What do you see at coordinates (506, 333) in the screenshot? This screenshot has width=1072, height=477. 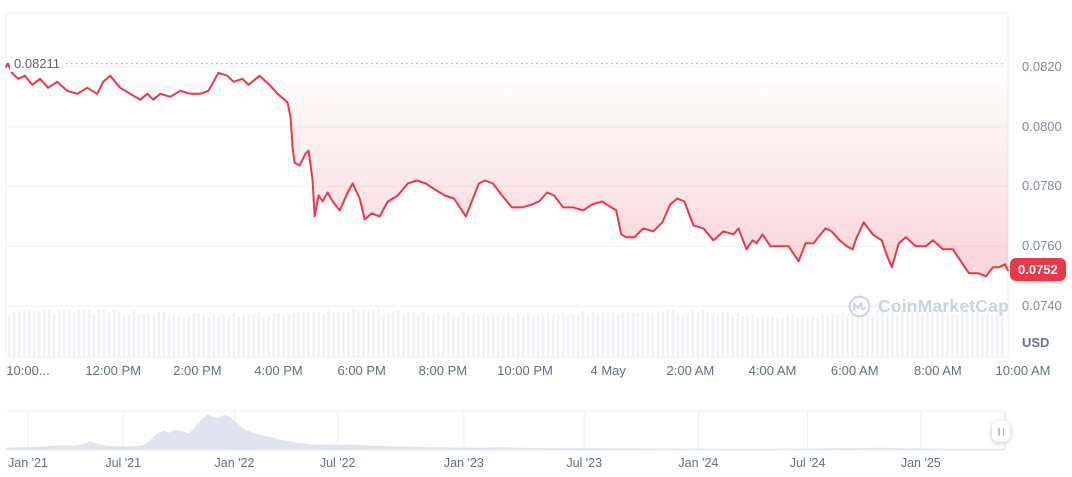 I see `volume-bars` at bounding box center [506, 333].